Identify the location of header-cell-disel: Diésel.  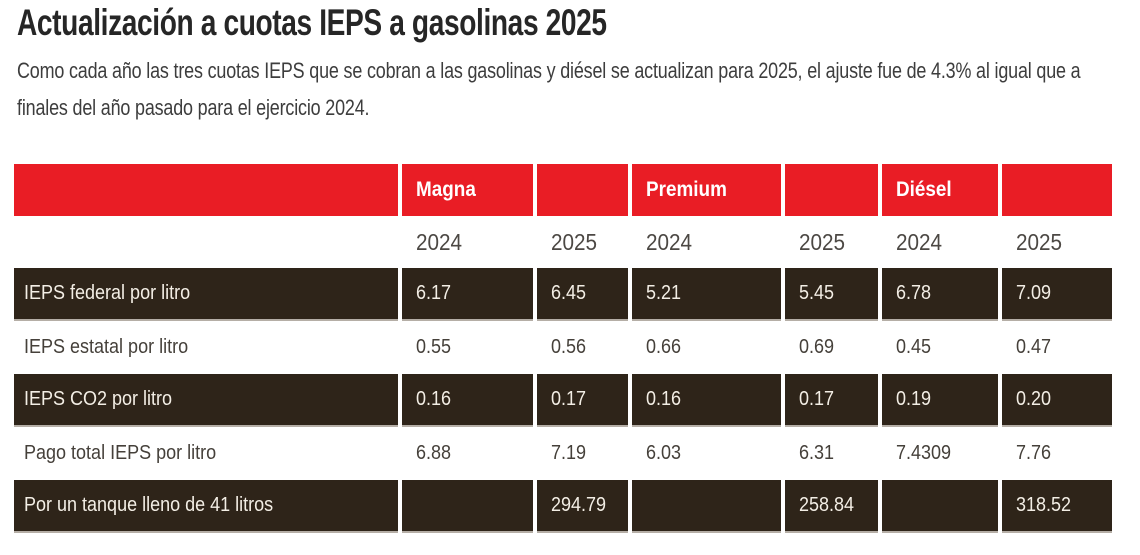
(940, 190).